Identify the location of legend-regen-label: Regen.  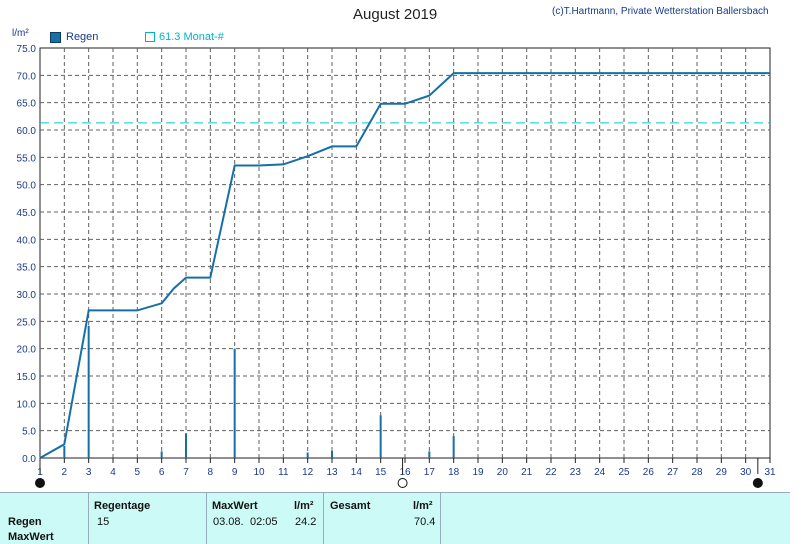
(82, 37).